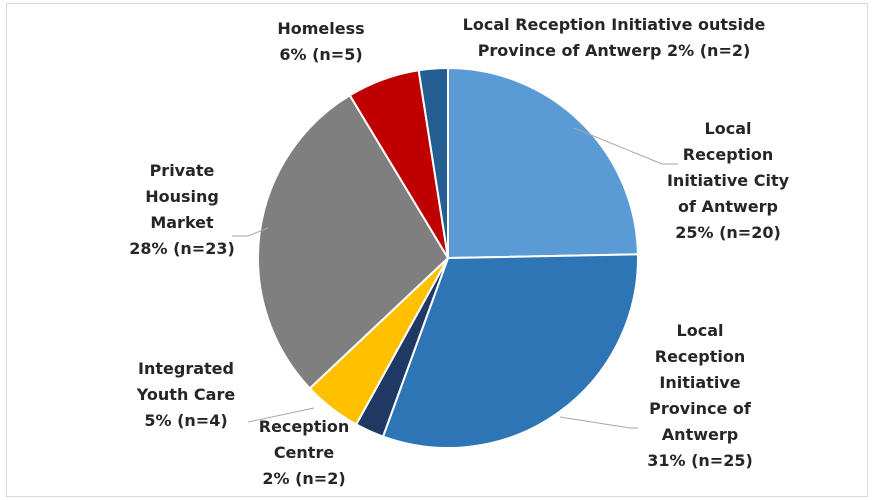  Describe the element at coordinates (700, 460) in the screenshot. I see `slice-label-line: 31% (n=25)` at that location.